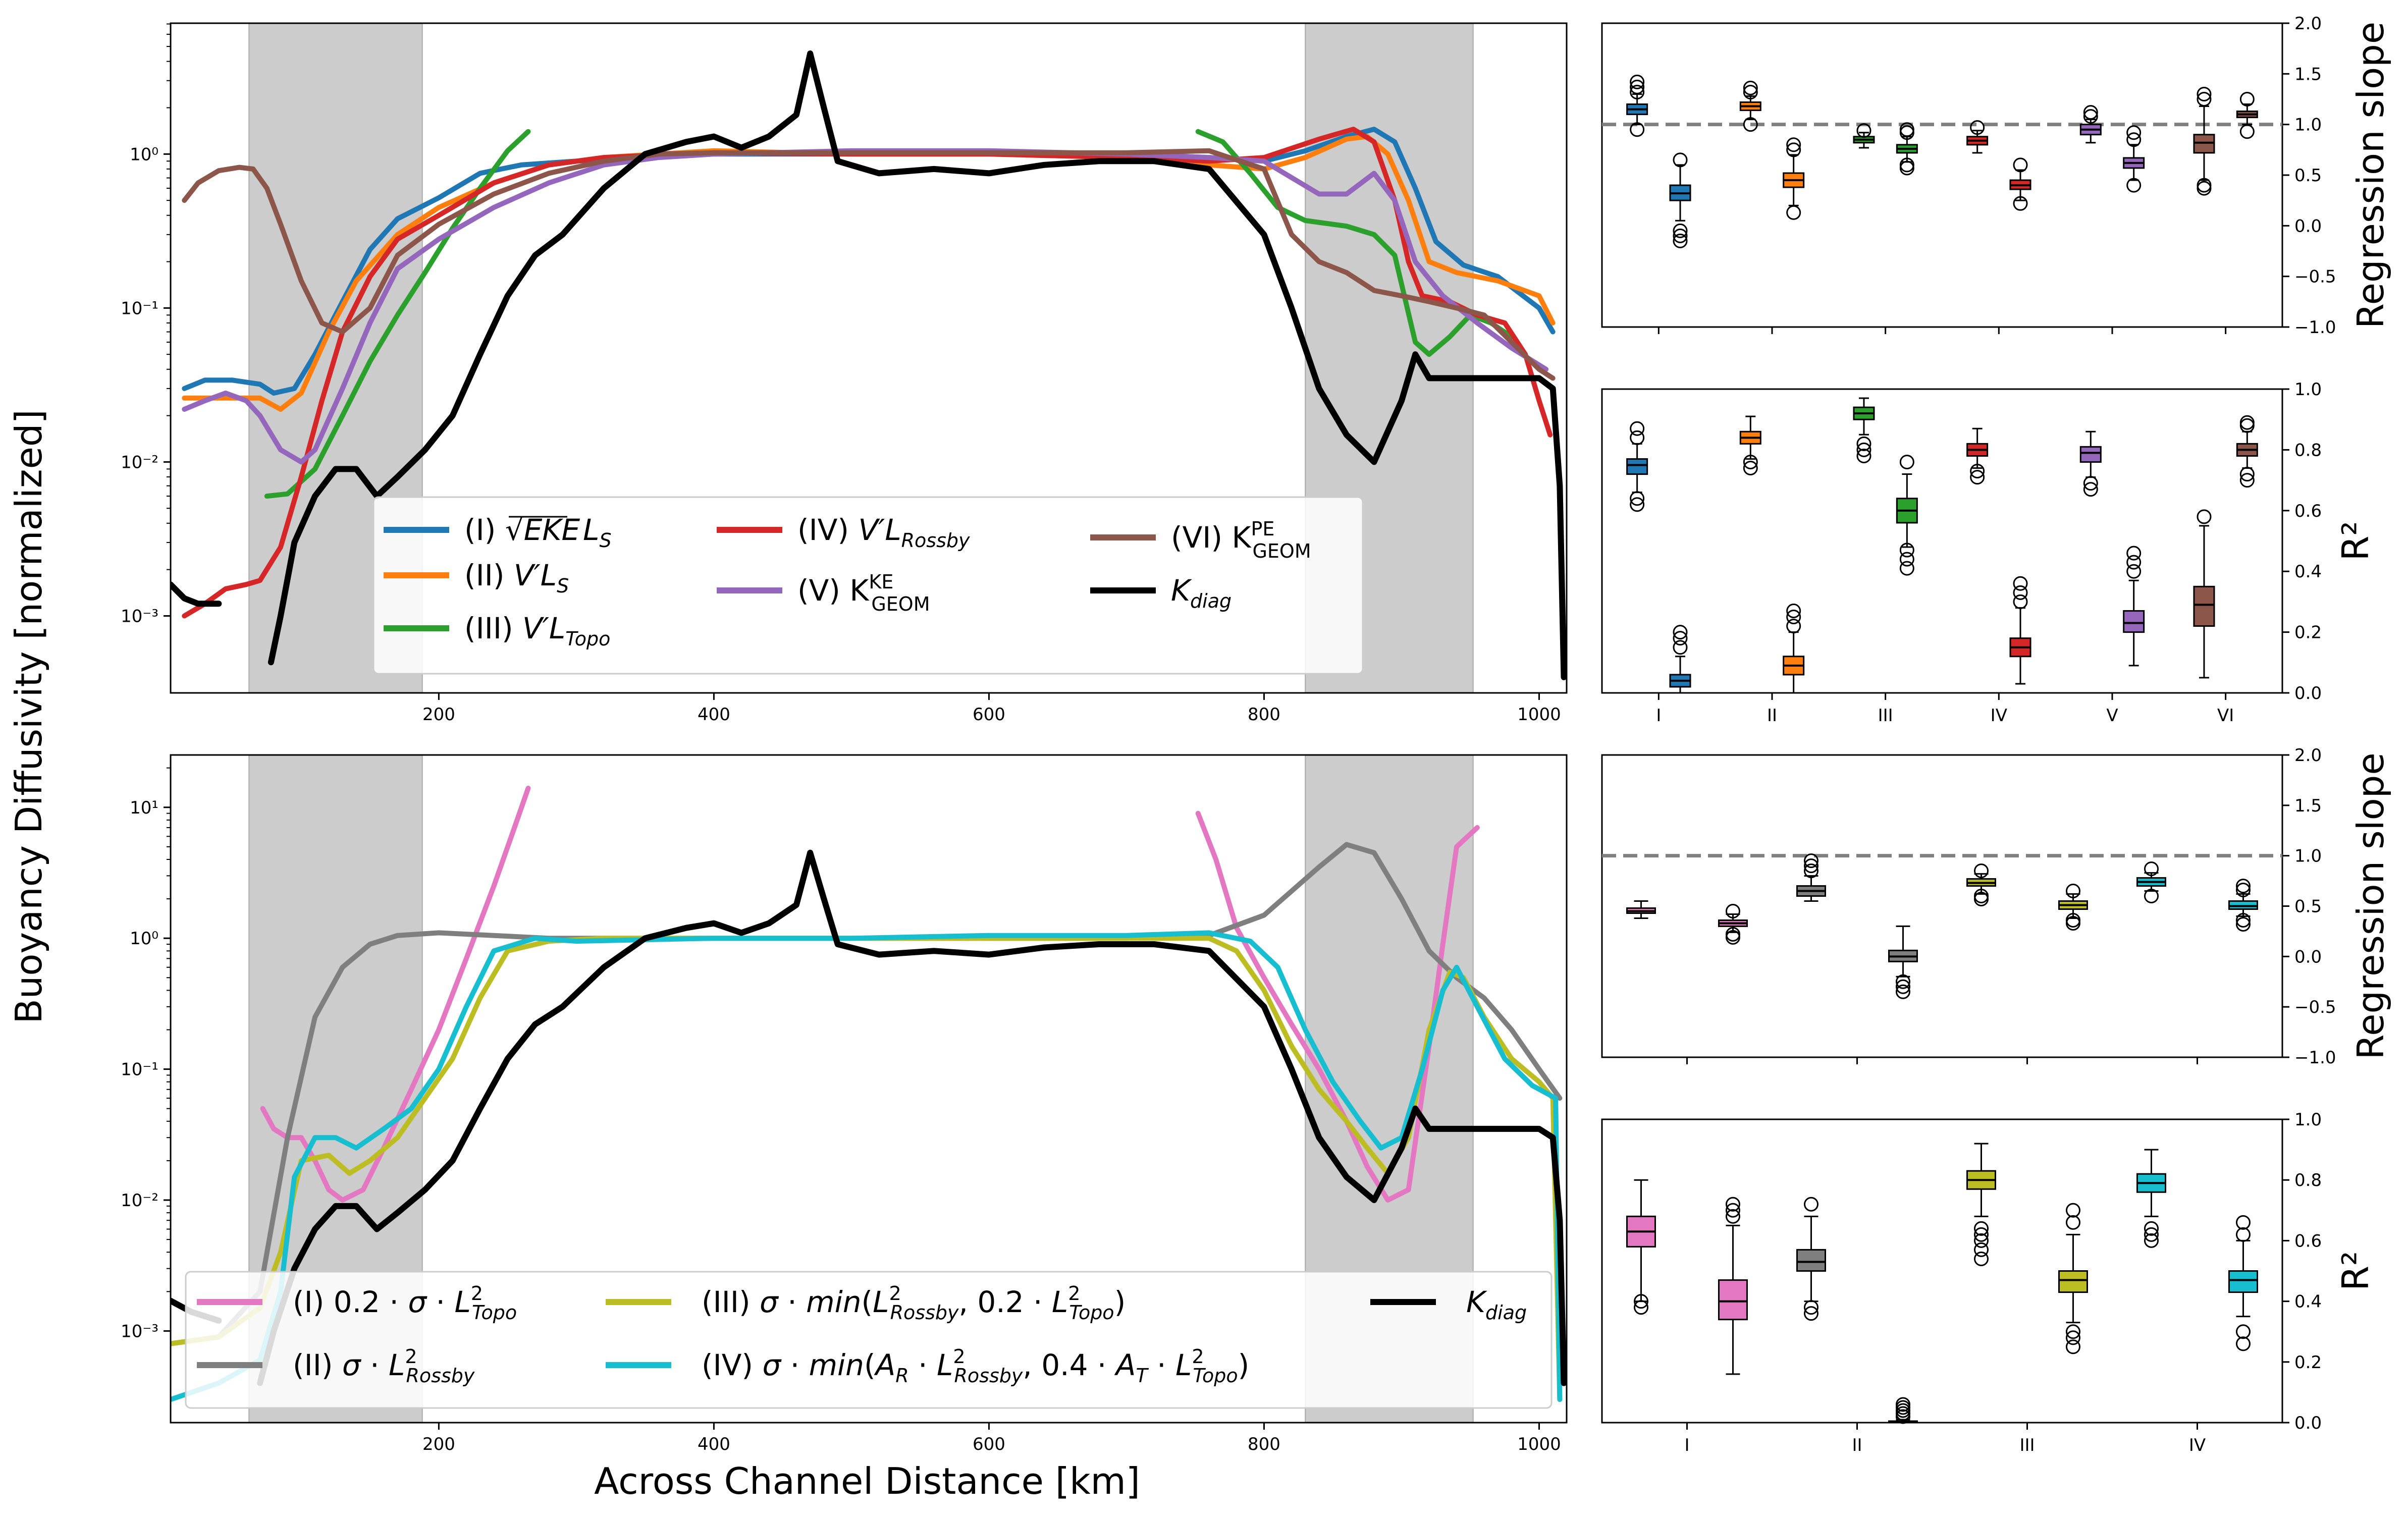  I want to click on legend-frame, so click(869, 1340).